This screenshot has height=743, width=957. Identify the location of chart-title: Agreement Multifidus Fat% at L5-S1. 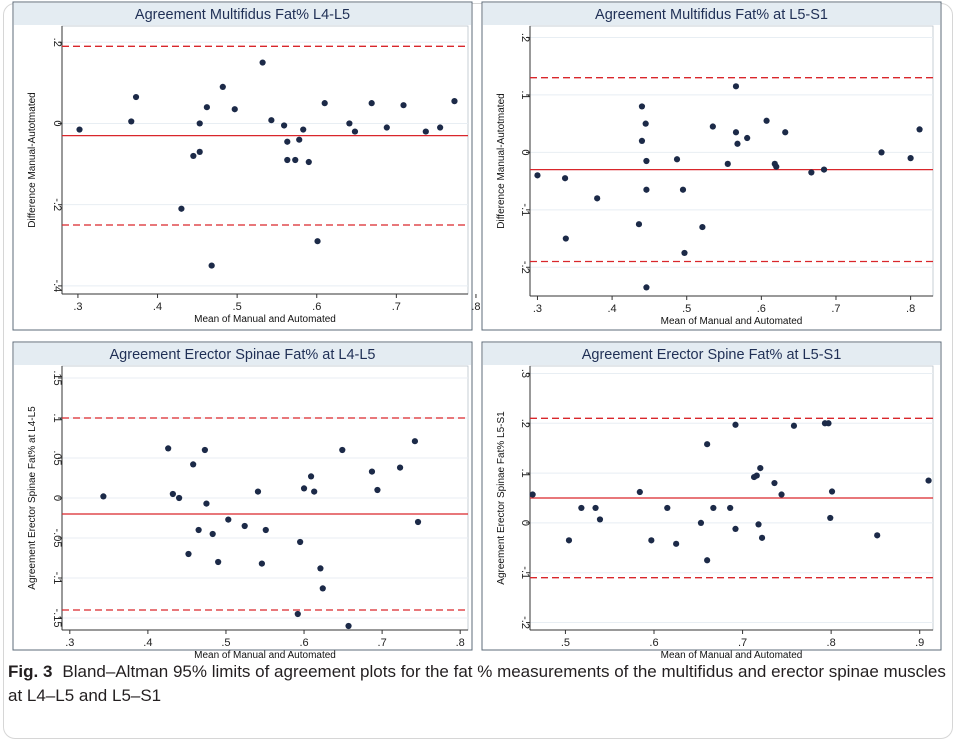
(711, 15).